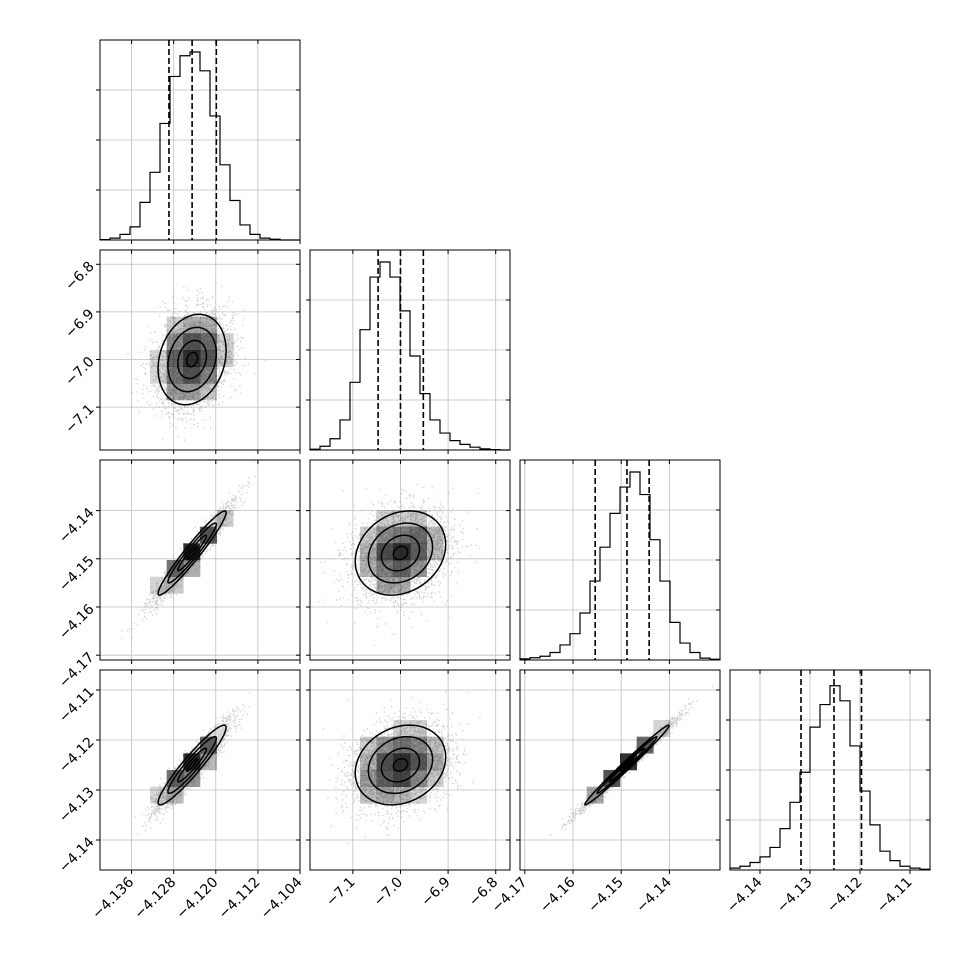  I want to click on x-tick-label: −4.112, so click(240, 898).